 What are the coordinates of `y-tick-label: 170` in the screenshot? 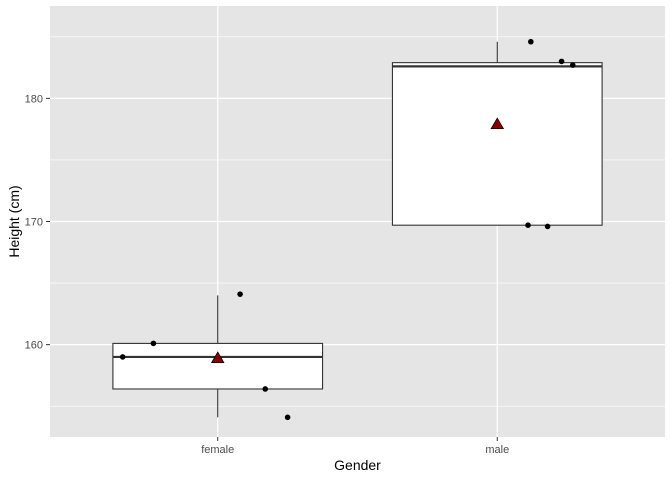 It's located at (34, 223).